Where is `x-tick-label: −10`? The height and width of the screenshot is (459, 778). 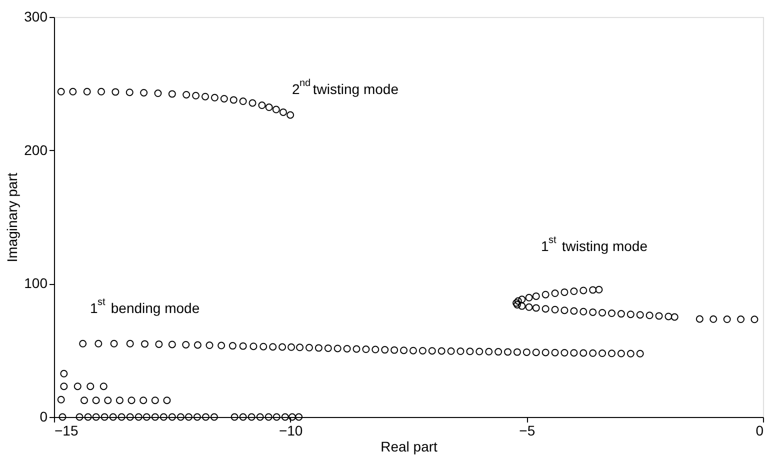
x-tick-label: −10 is located at coordinates (290, 430).